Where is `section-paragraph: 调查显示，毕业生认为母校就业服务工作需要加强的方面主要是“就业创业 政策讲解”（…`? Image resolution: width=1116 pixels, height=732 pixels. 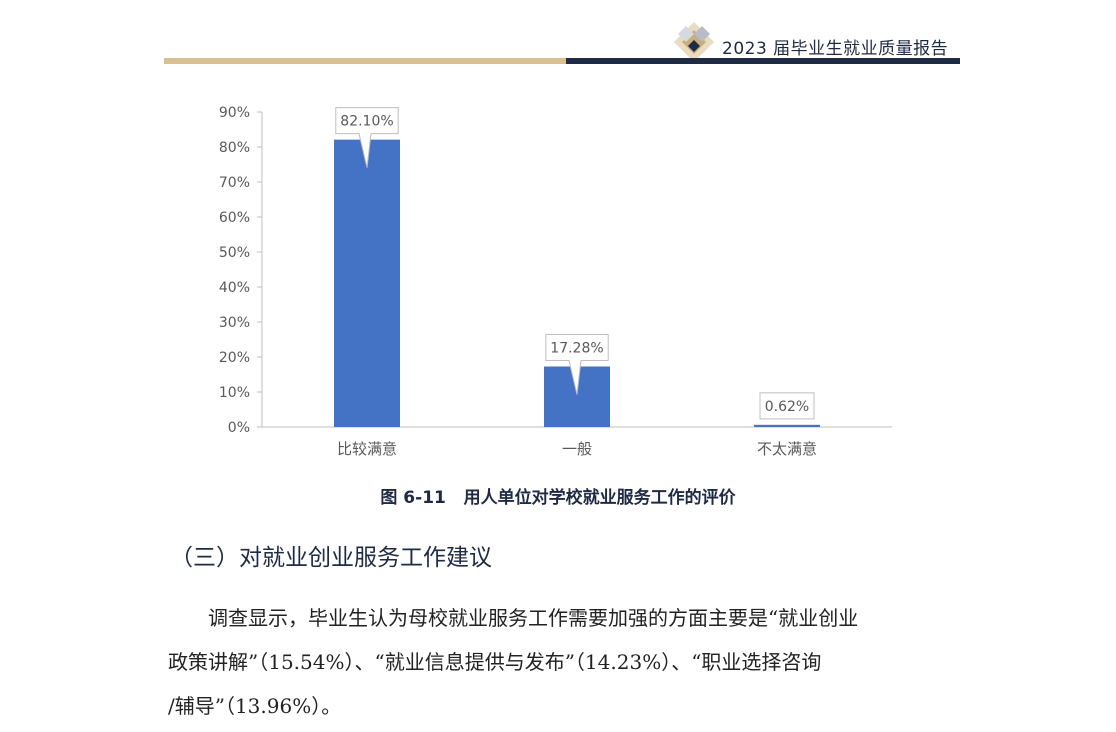
section-paragraph: 调查显示，毕业生认为母校就业服务工作需要加强的方面主要是“就业创业 政策讲解”（… is located at coordinates (563, 662).